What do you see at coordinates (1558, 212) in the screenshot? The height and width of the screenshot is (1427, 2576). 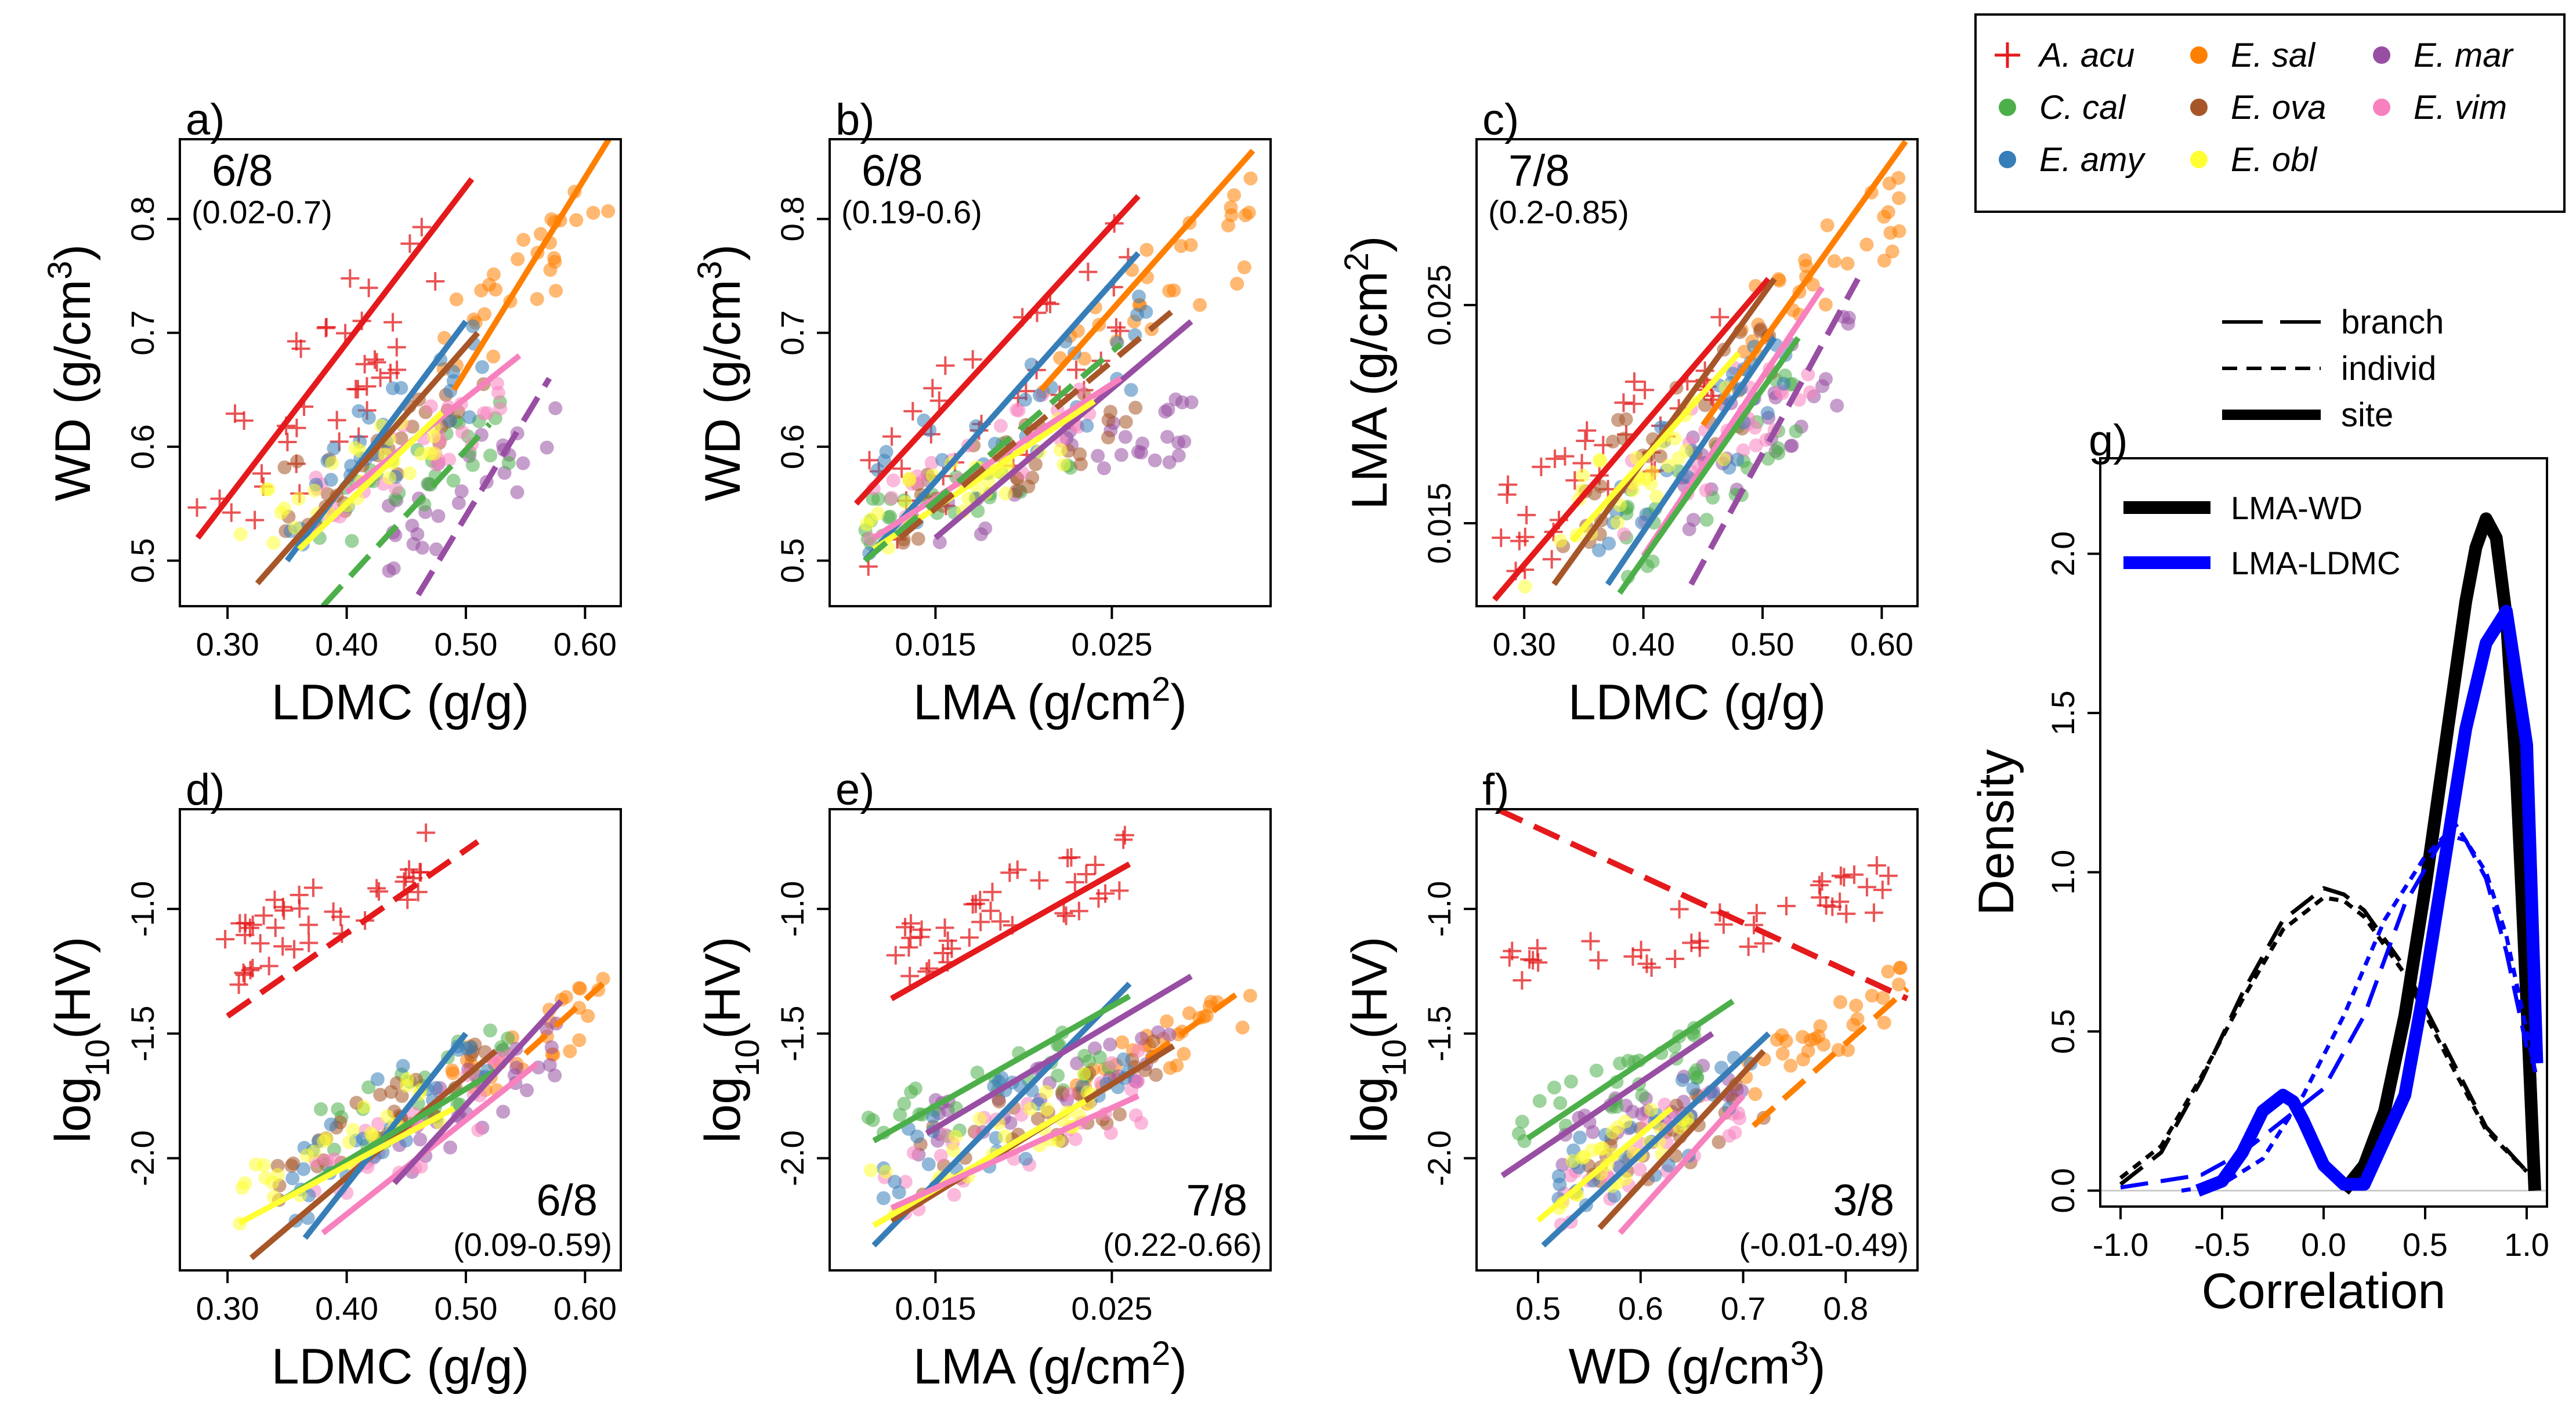 I see `range-label: (0.2-0.85)` at bounding box center [1558, 212].